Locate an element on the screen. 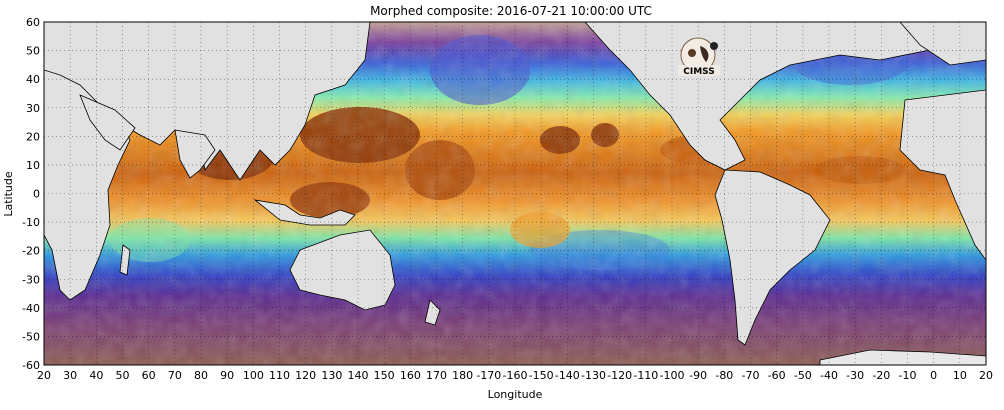 The width and height of the screenshot is (1004, 410). x-tick-label: 170 is located at coordinates (436, 375).